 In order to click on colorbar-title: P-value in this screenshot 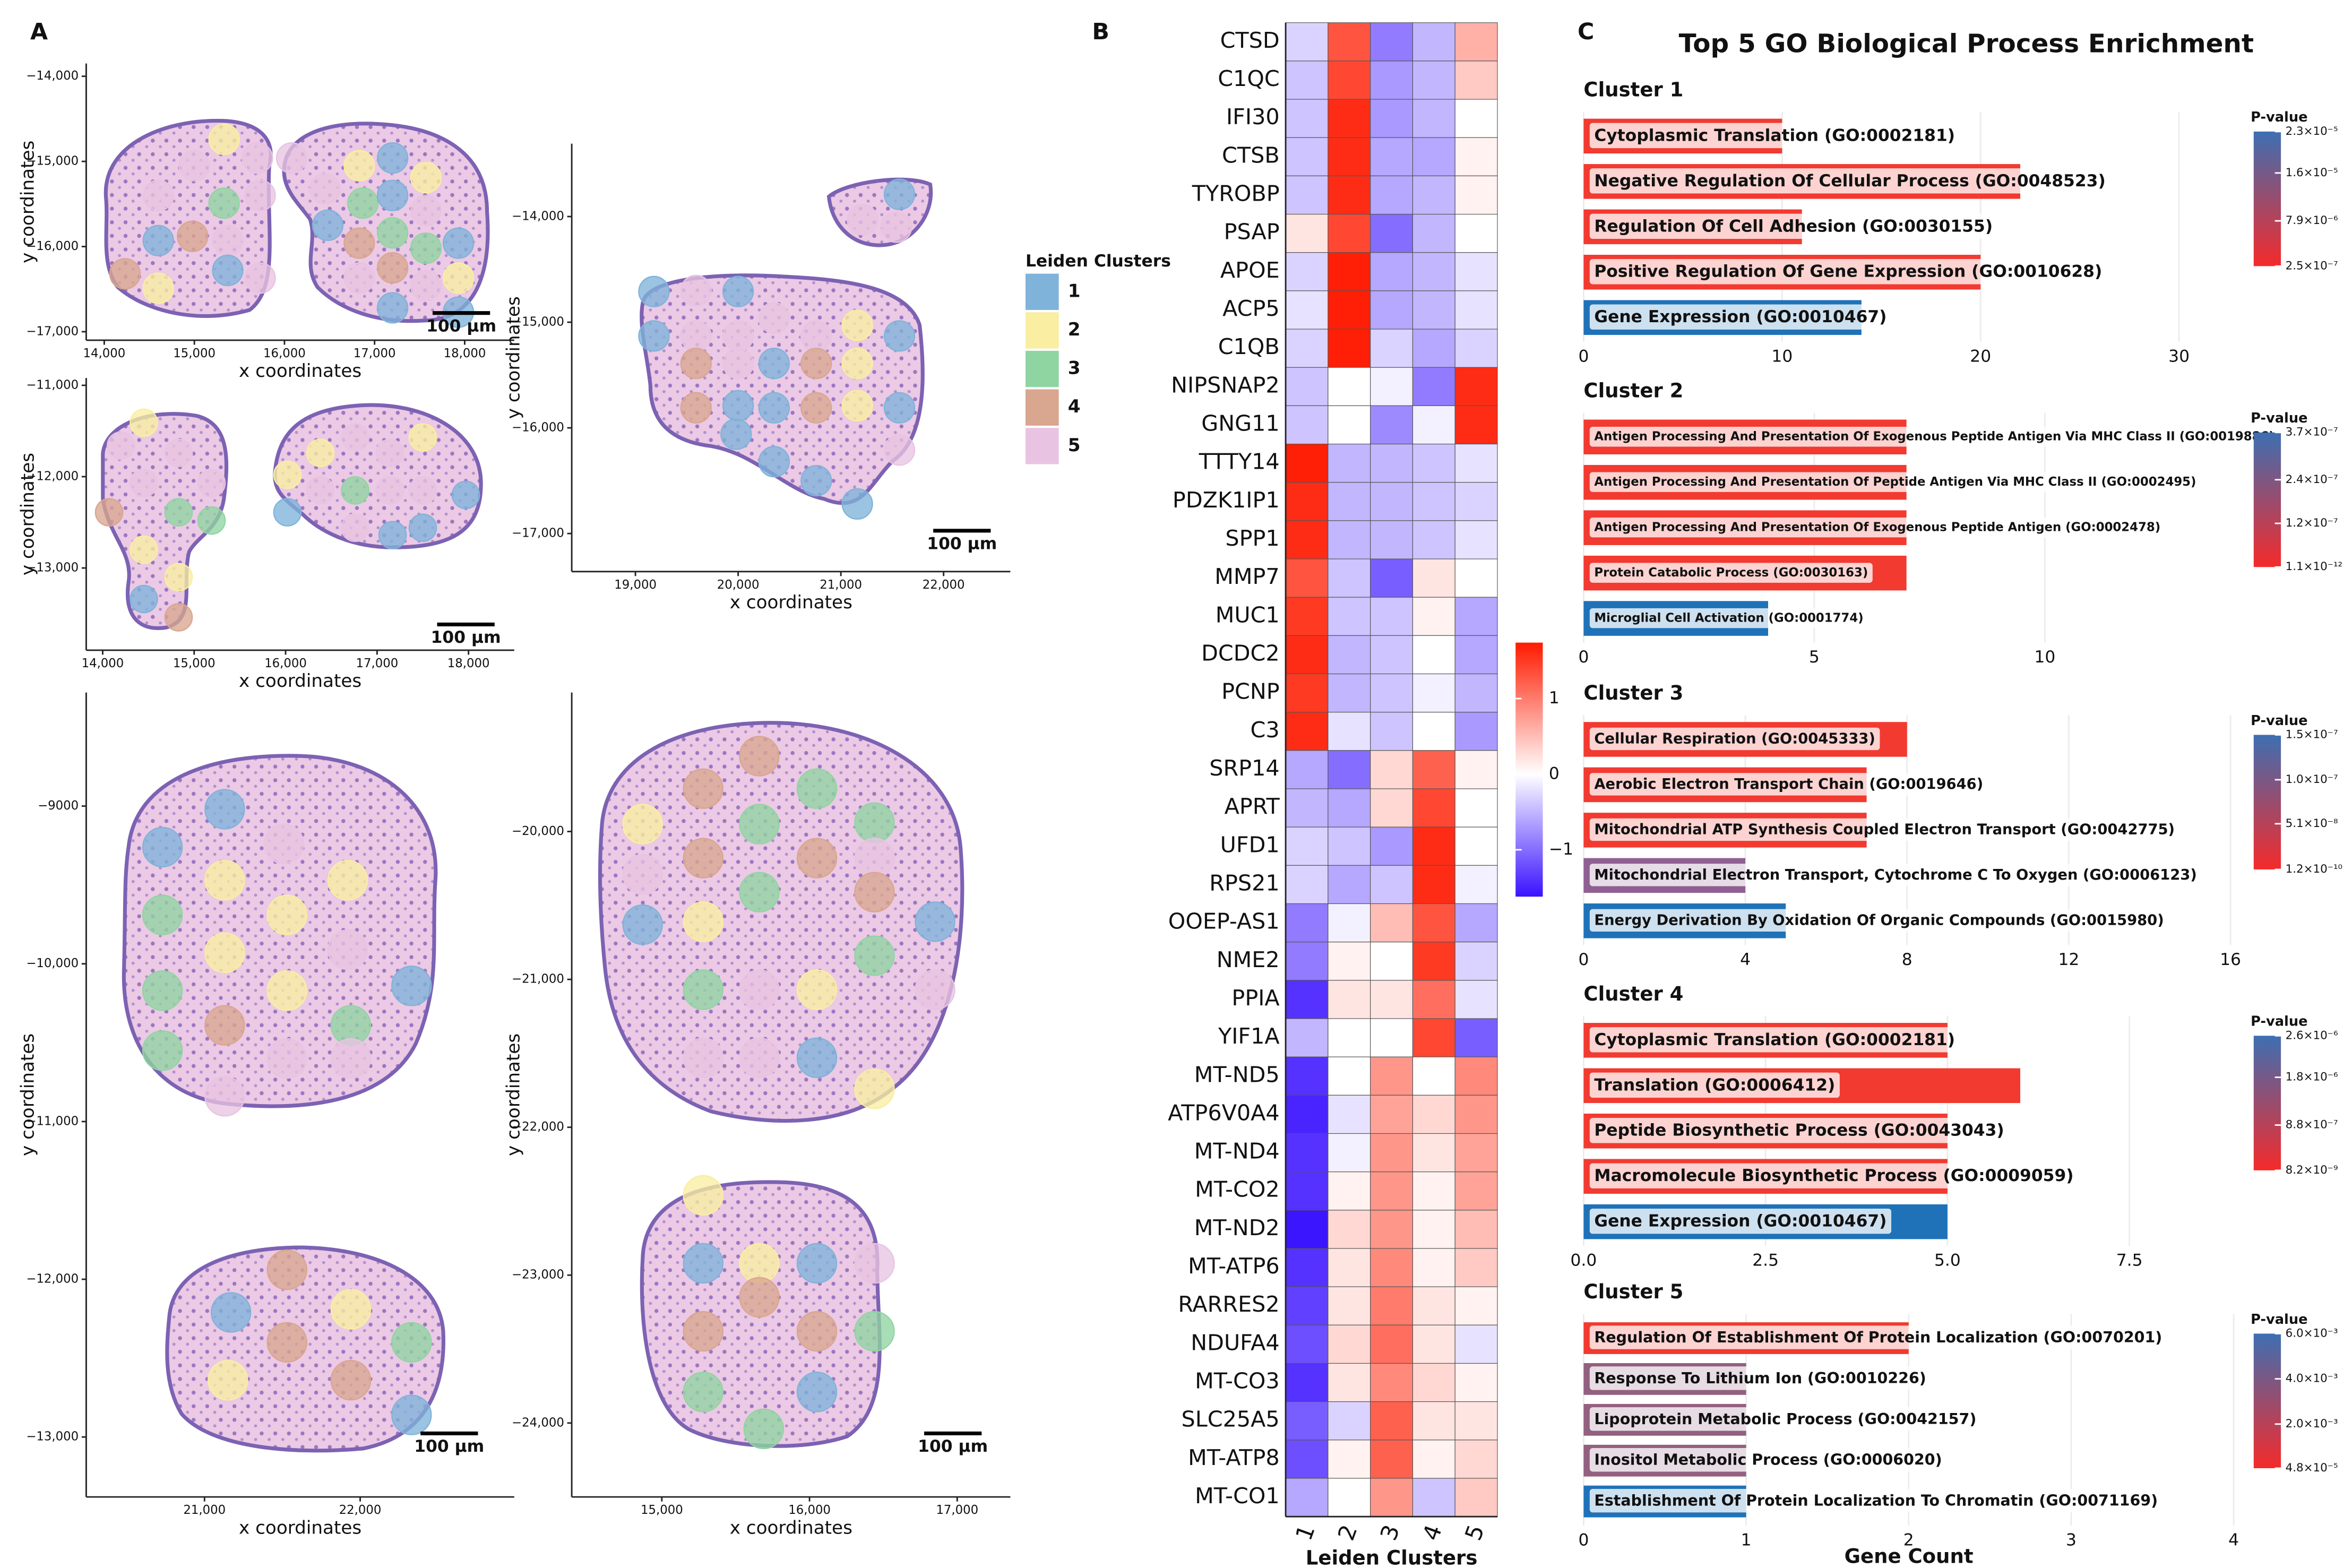, I will do `click(2279, 117)`.